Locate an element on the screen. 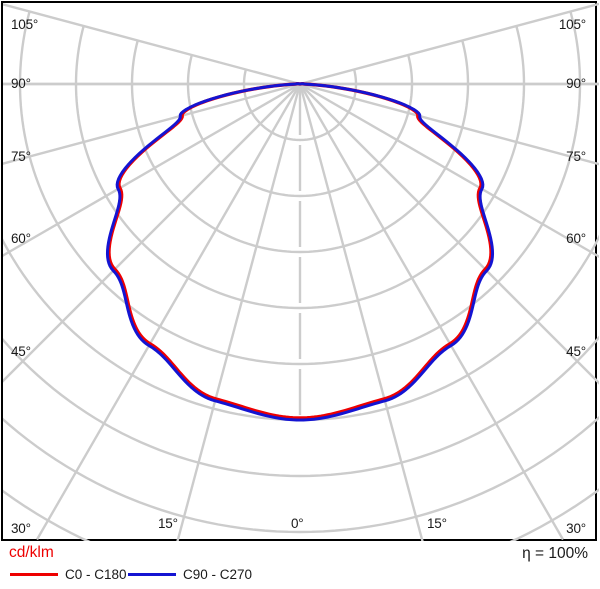 The width and height of the screenshot is (600, 589). axis-label-right-4: 45° is located at coordinates (576, 351).